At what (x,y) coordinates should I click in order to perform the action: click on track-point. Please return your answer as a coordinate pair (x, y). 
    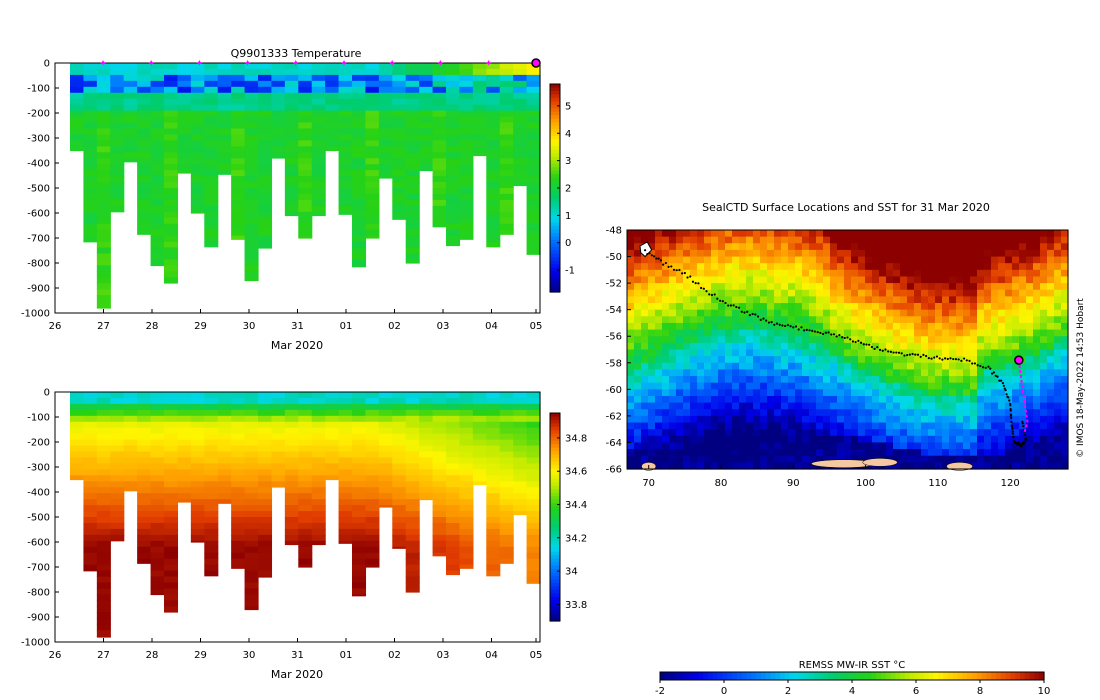
    Looking at the image, I should click on (663, 264).